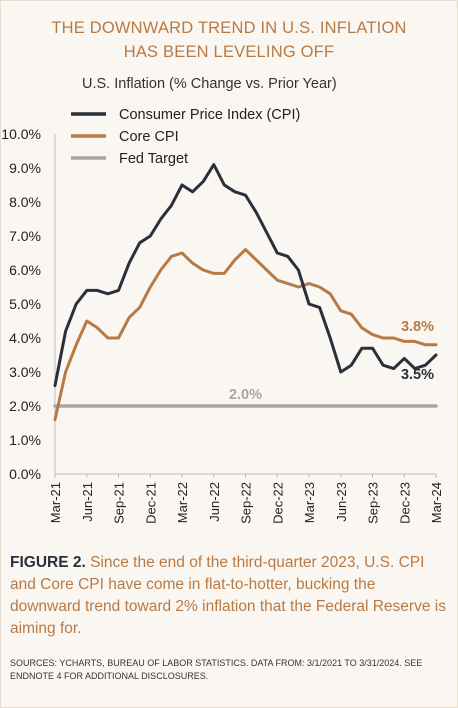 The image size is (458, 708). What do you see at coordinates (417, 375) in the screenshot?
I see `data-label: 3.5%` at bounding box center [417, 375].